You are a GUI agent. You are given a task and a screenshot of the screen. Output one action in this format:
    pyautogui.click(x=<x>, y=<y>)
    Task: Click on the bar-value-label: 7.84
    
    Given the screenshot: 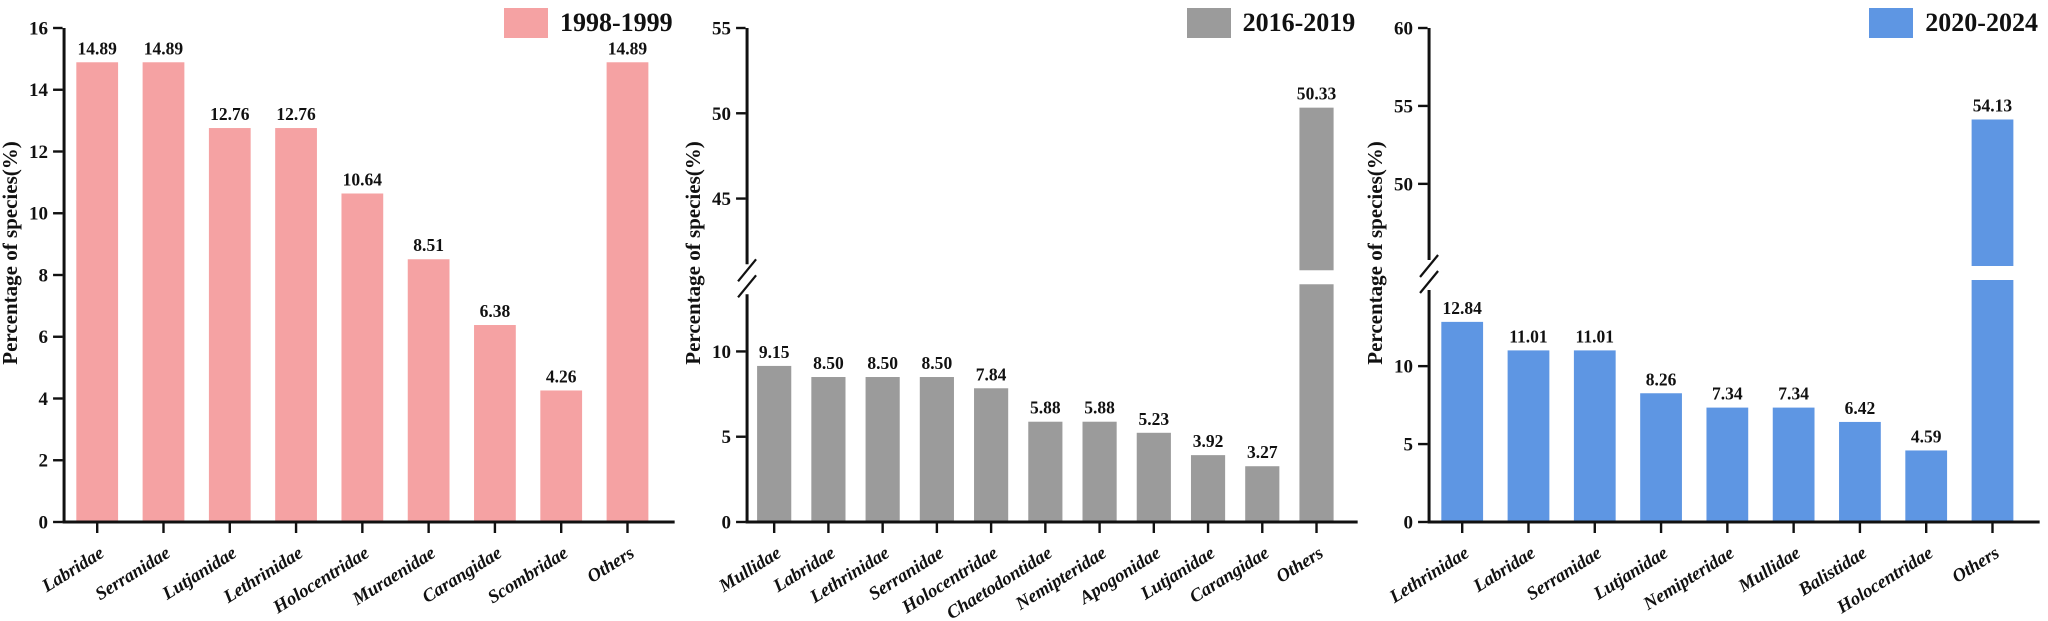 What is the action you would take?
    pyautogui.click(x=990, y=374)
    